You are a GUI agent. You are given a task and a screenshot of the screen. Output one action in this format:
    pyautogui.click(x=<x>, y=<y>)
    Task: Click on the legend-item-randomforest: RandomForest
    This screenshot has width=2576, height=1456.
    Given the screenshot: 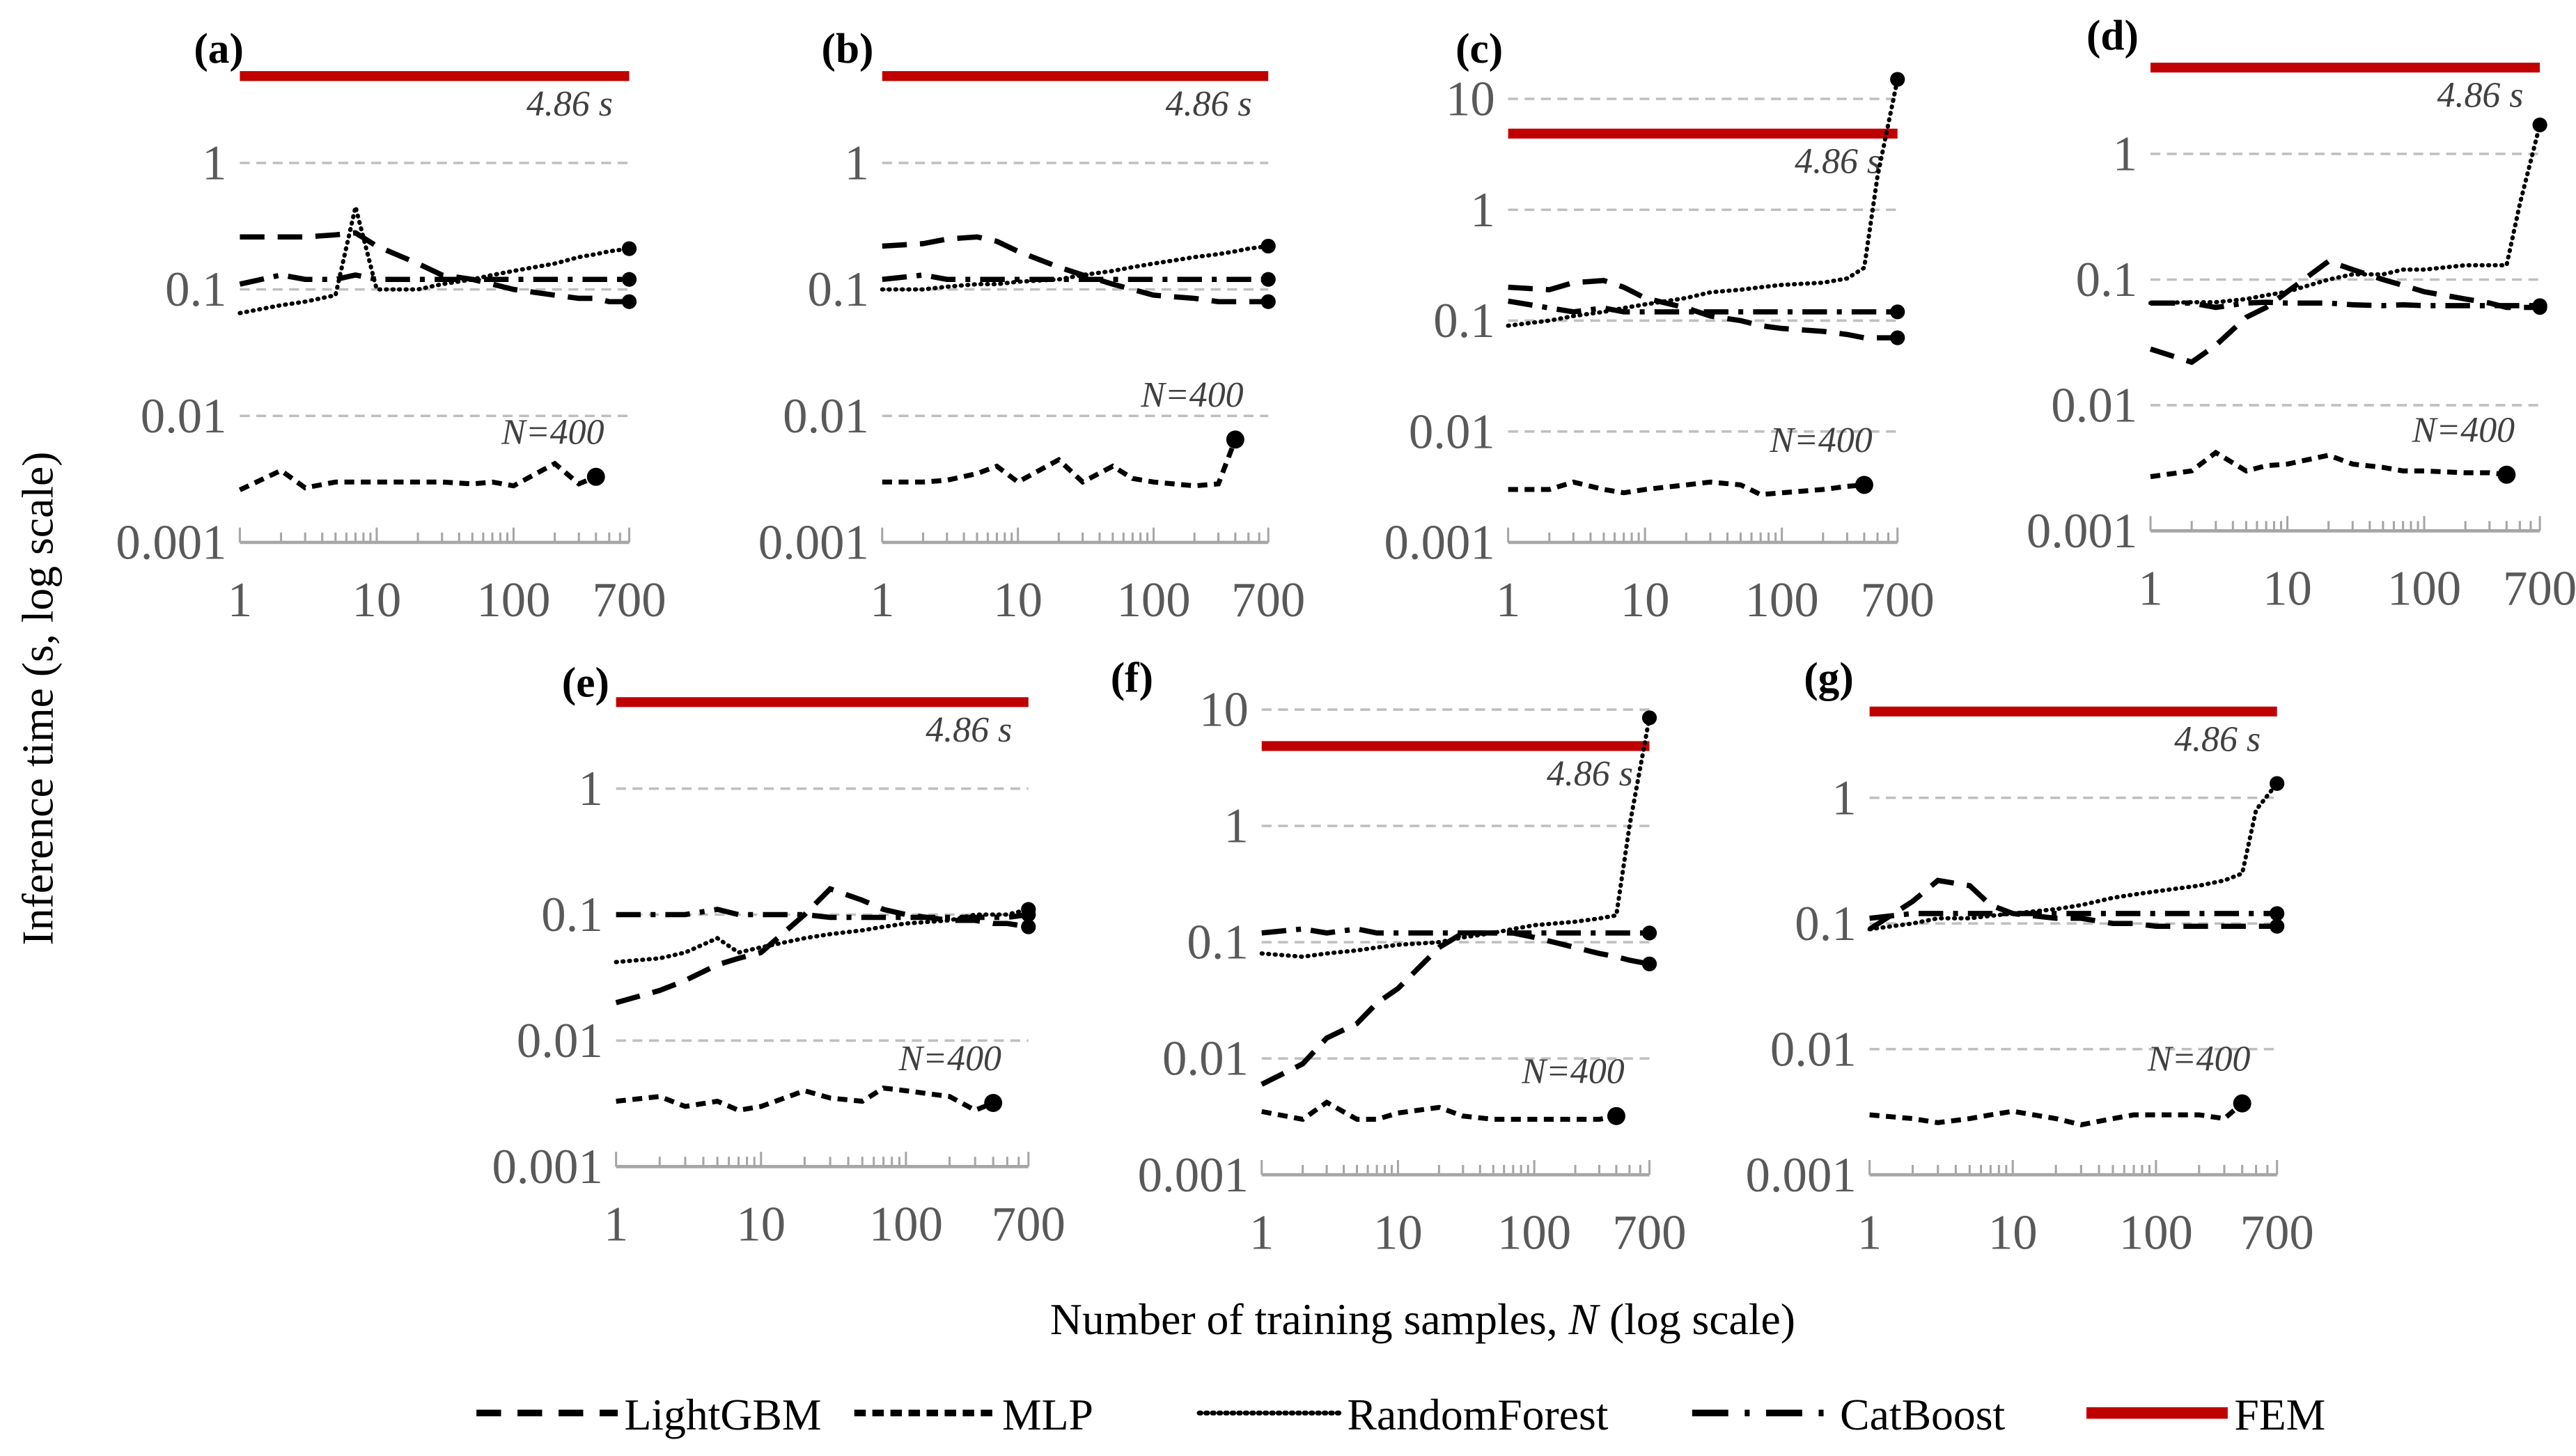 What is the action you would take?
    pyautogui.click(x=1402, y=1414)
    